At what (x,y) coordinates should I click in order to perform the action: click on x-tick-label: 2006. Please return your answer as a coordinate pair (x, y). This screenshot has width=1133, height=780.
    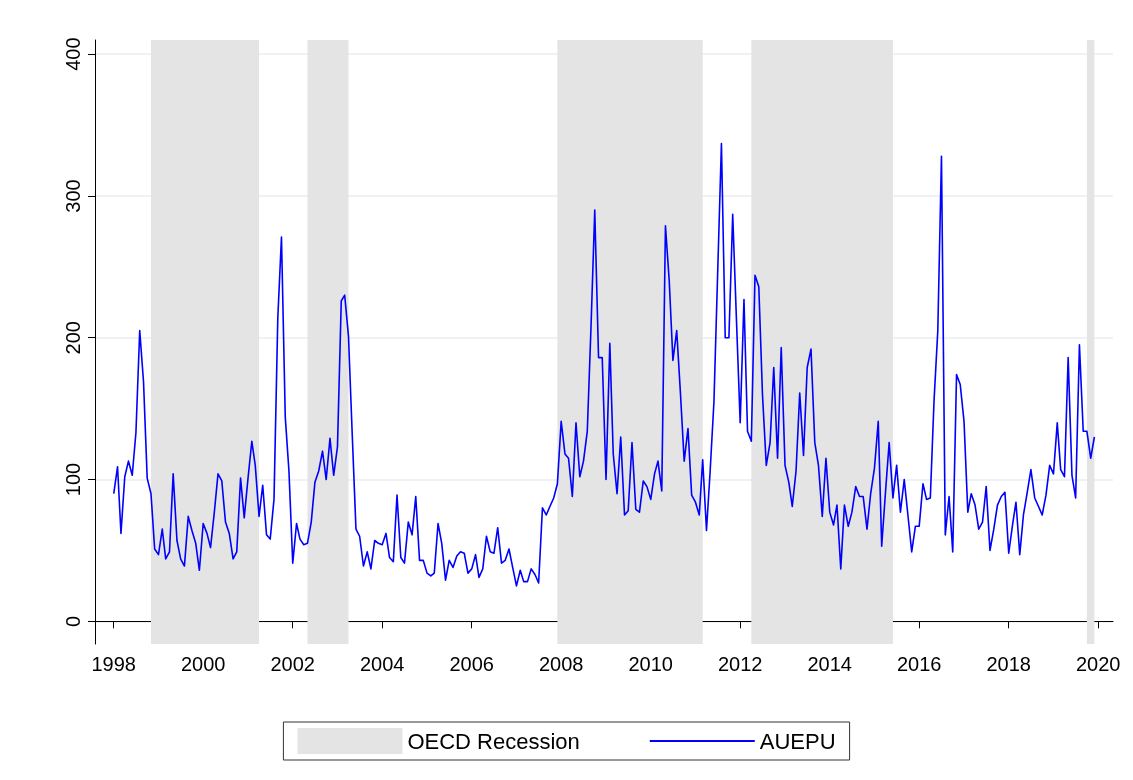
    Looking at the image, I should click on (471, 664).